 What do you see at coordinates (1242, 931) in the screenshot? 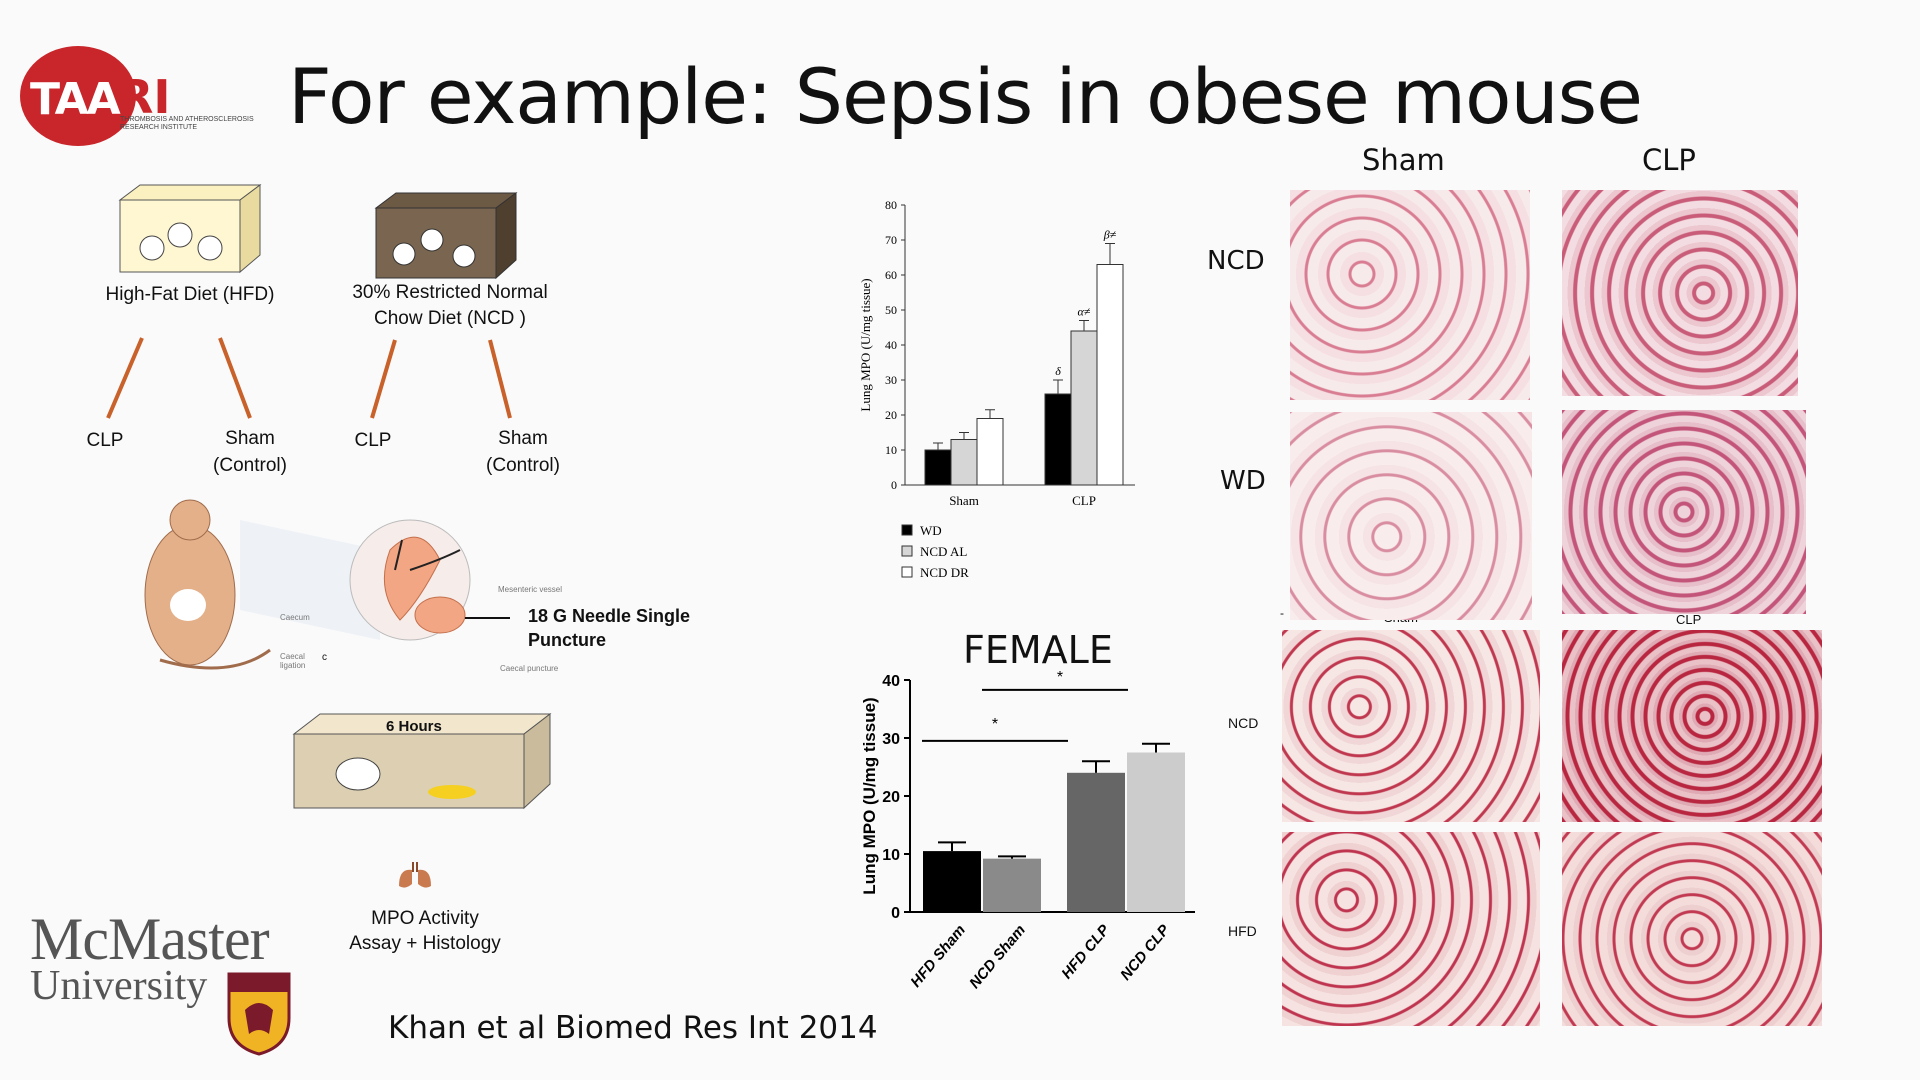
I see `histo-row-hfd: HFD` at bounding box center [1242, 931].